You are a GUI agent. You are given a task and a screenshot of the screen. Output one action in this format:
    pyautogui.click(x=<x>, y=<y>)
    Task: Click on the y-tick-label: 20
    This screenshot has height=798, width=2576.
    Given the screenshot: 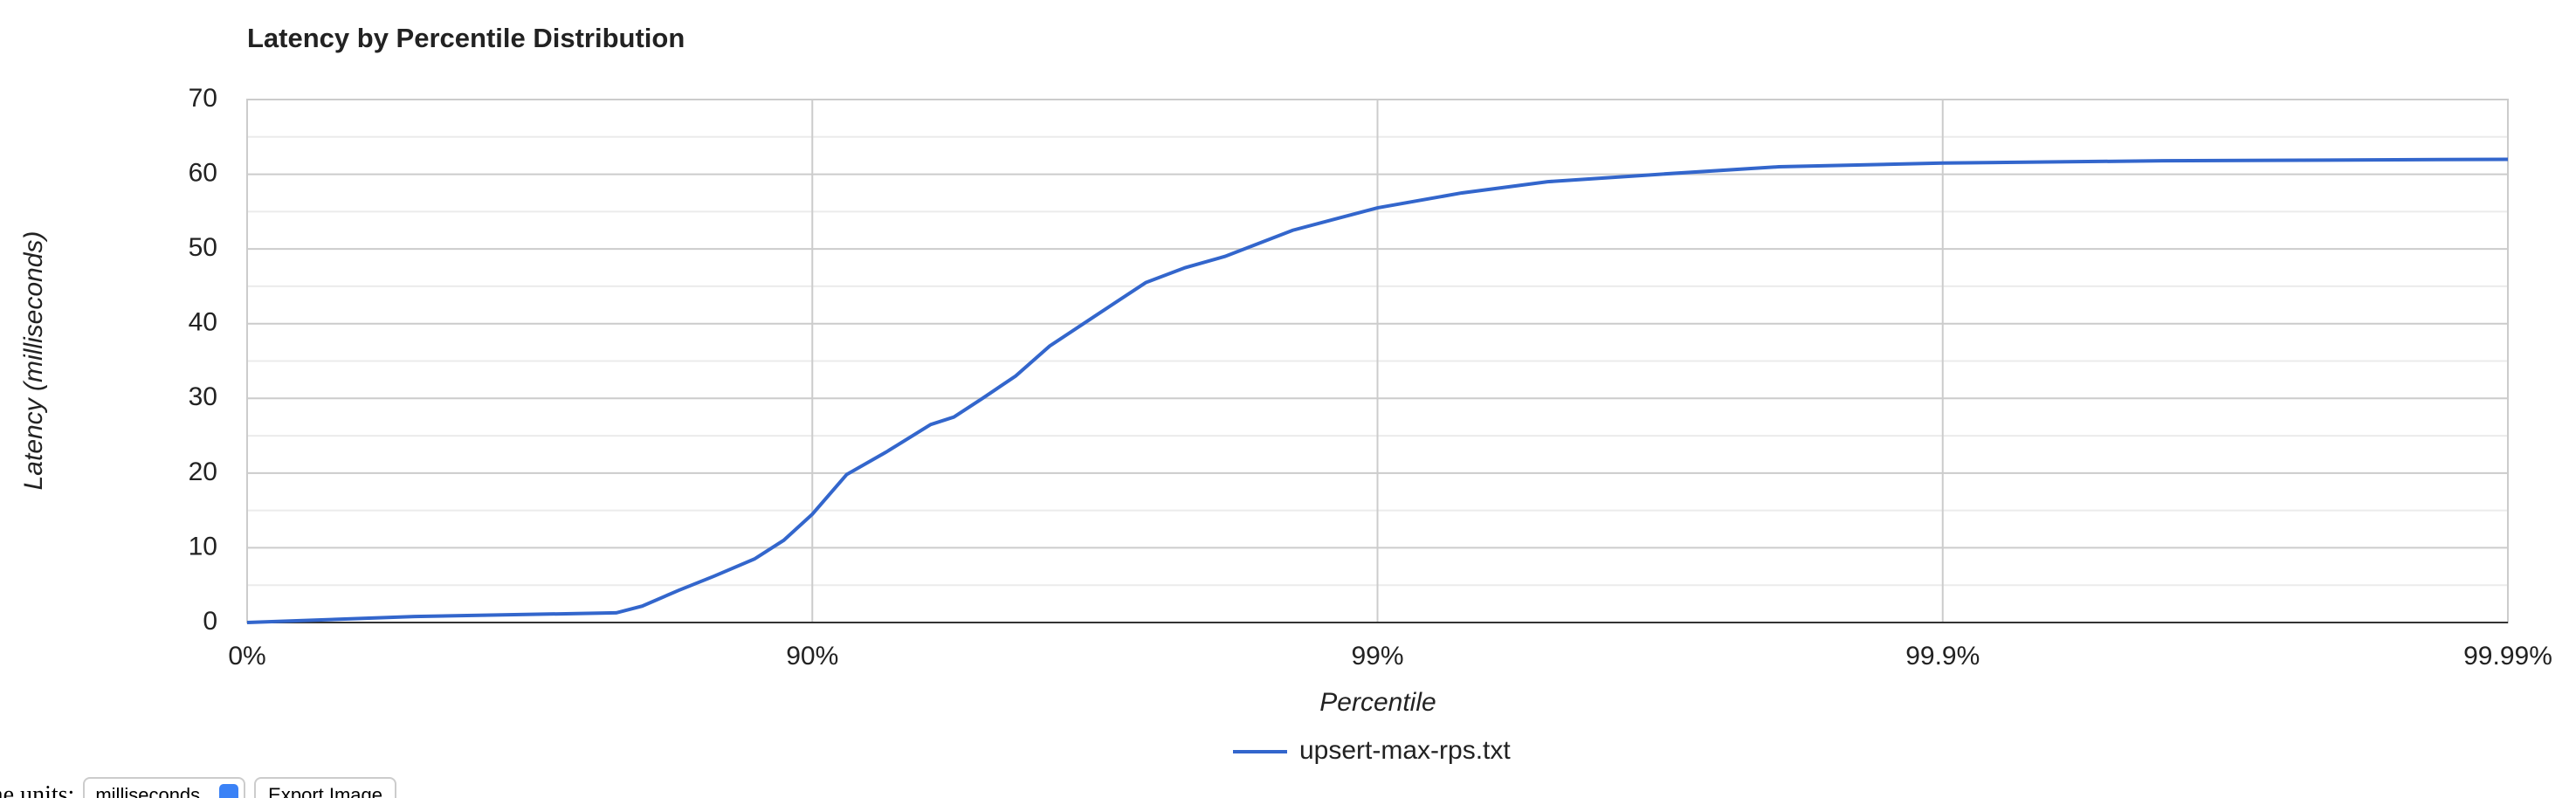 What is the action you would take?
    pyautogui.click(x=203, y=471)
    